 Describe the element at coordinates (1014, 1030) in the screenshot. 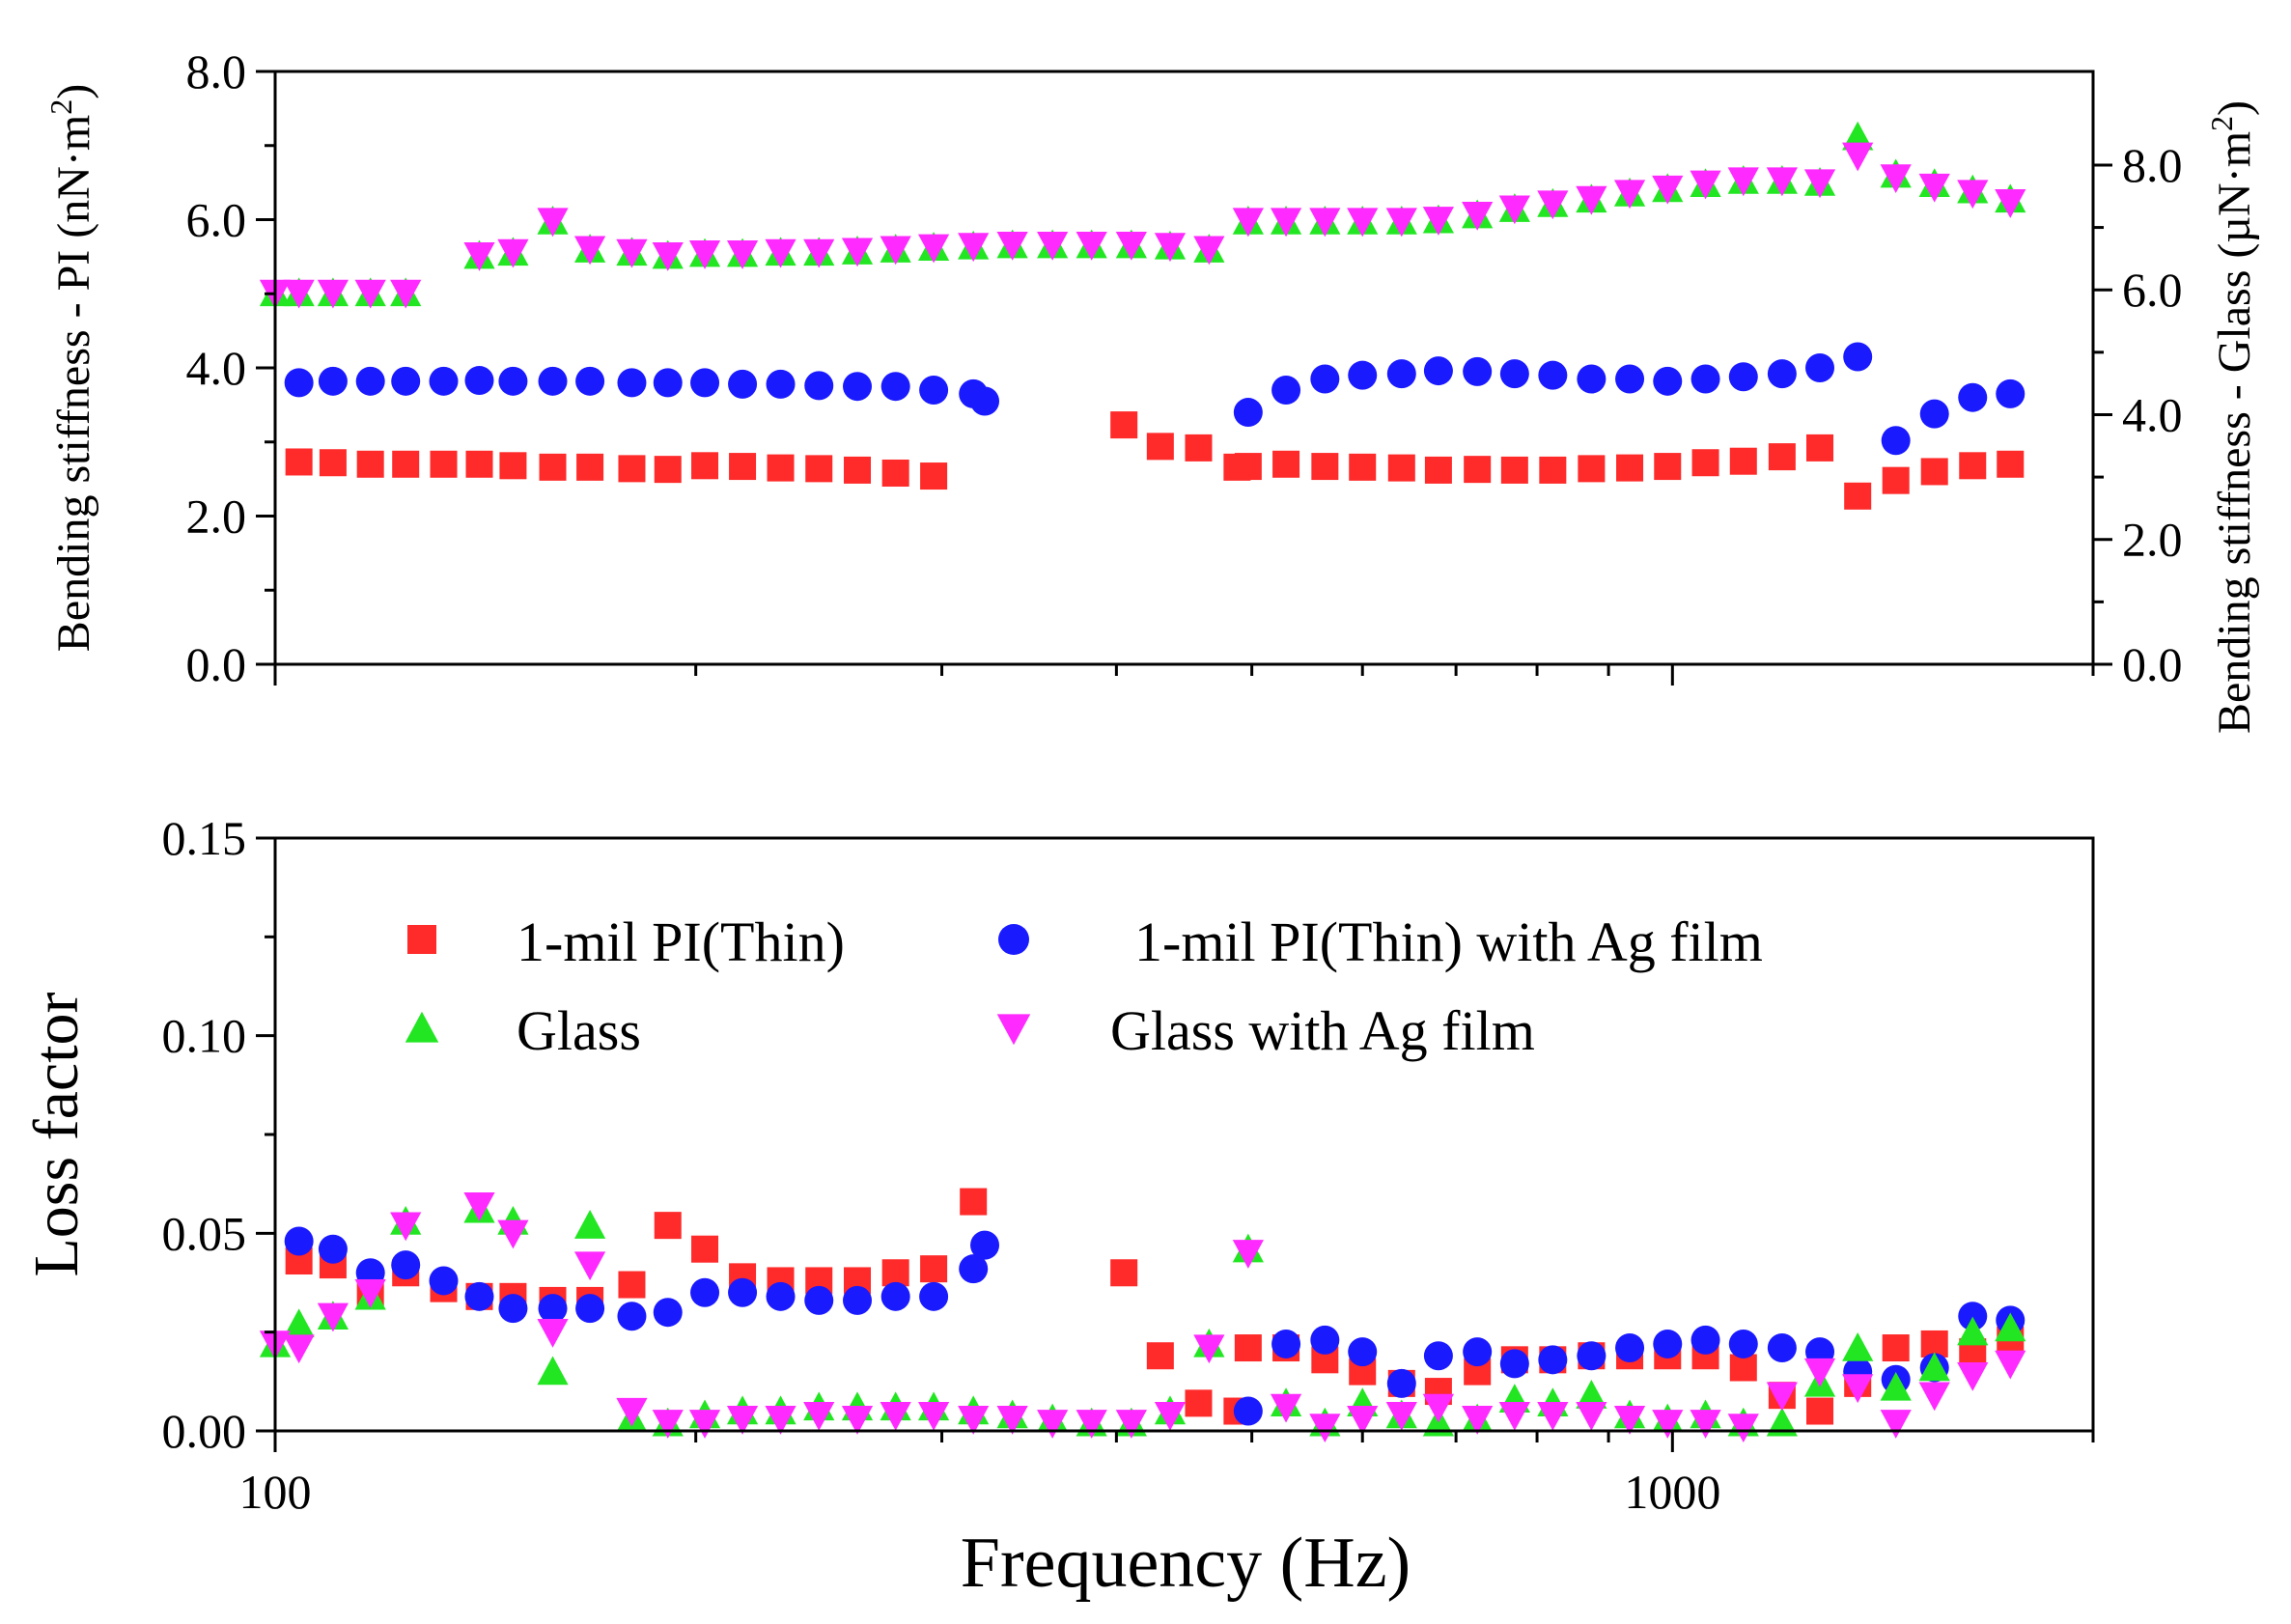

I see `legend-marker-glass-ag` at that location.